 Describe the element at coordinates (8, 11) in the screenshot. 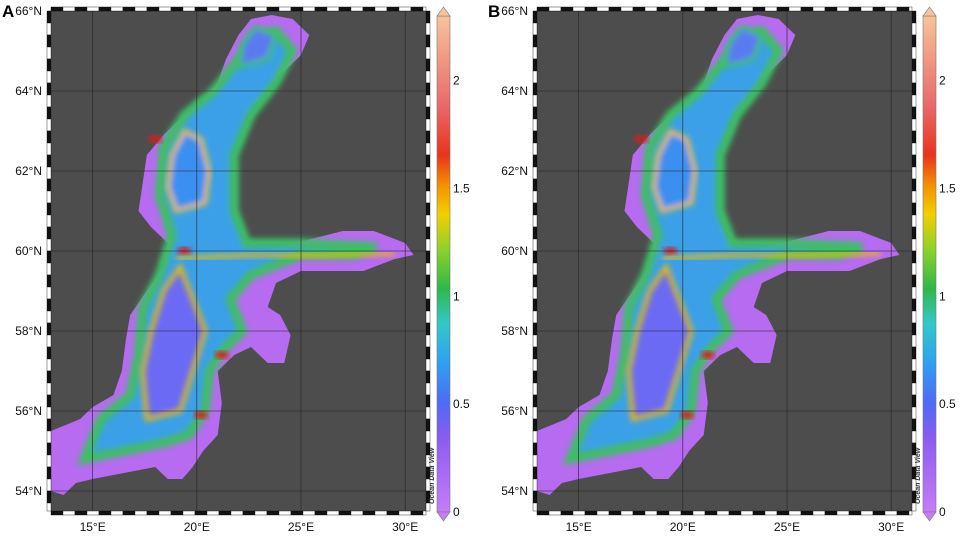

I see `panel-label-a: A` at that location.